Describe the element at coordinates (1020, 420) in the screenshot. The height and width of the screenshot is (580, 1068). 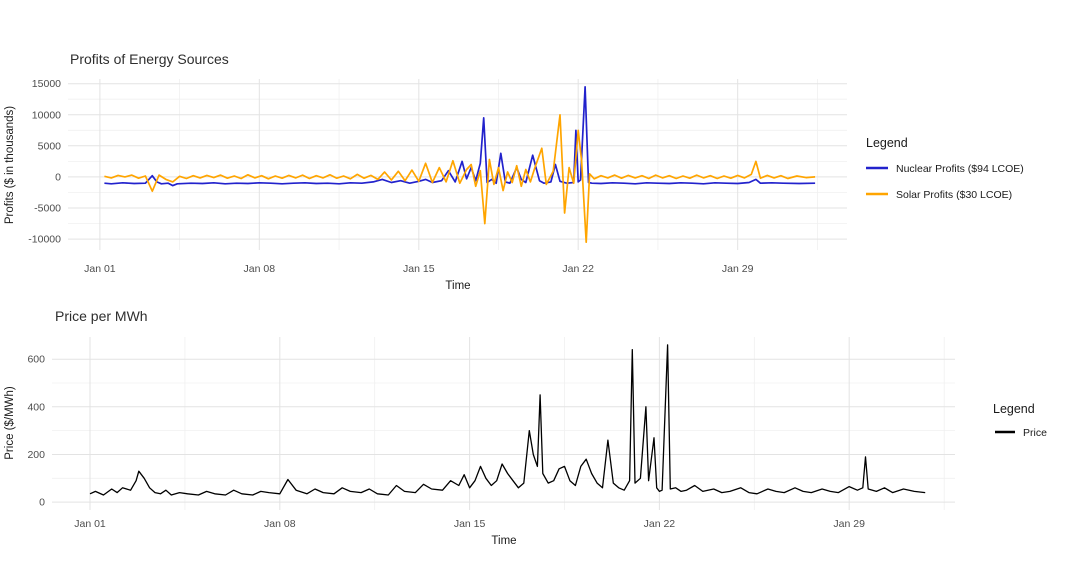
I see `price-legend: Legend Price` at that location.